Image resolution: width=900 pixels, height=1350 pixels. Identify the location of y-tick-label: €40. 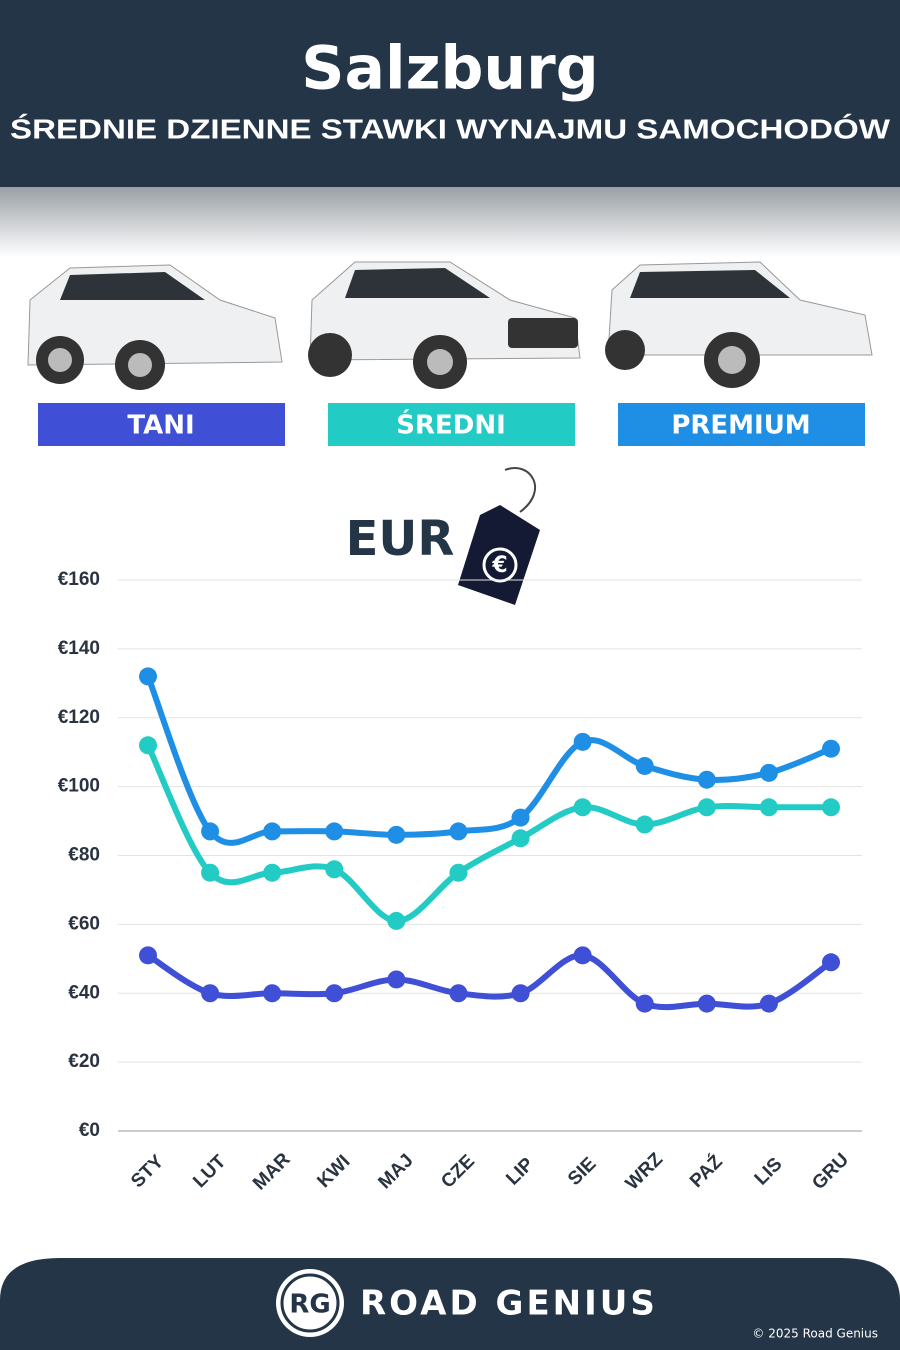
(84, 992).